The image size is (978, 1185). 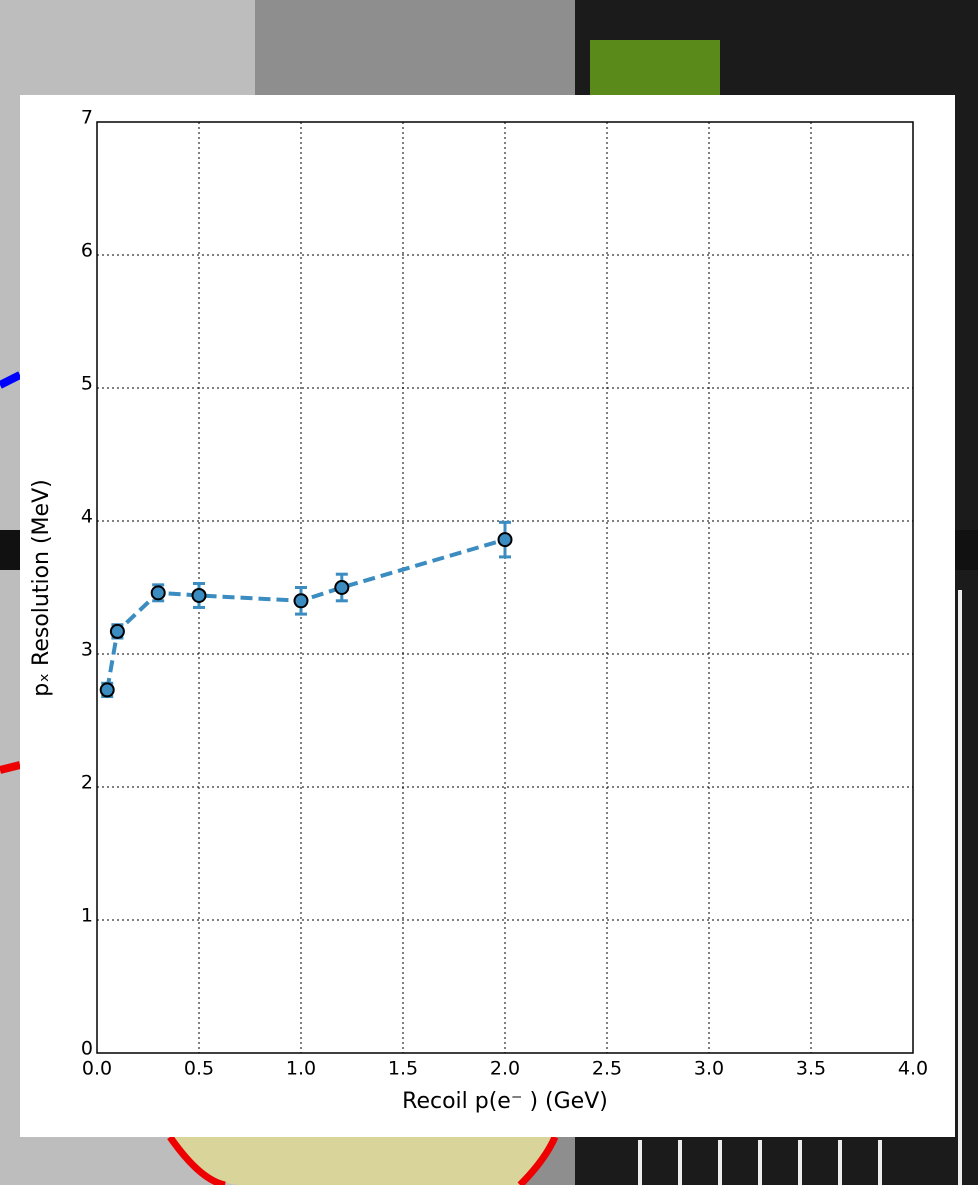 What do you see at coordinates (87, 251) in the screenshot?
I see `y-tick-label: 6` at bounding box center [87, 251].